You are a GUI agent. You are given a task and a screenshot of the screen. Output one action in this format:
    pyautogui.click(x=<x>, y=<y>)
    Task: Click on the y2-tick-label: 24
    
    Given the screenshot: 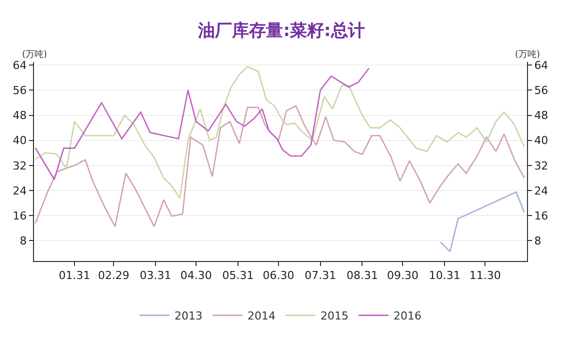 What is the action you would take?
    pyautogui.click(x=541, y=191)
    